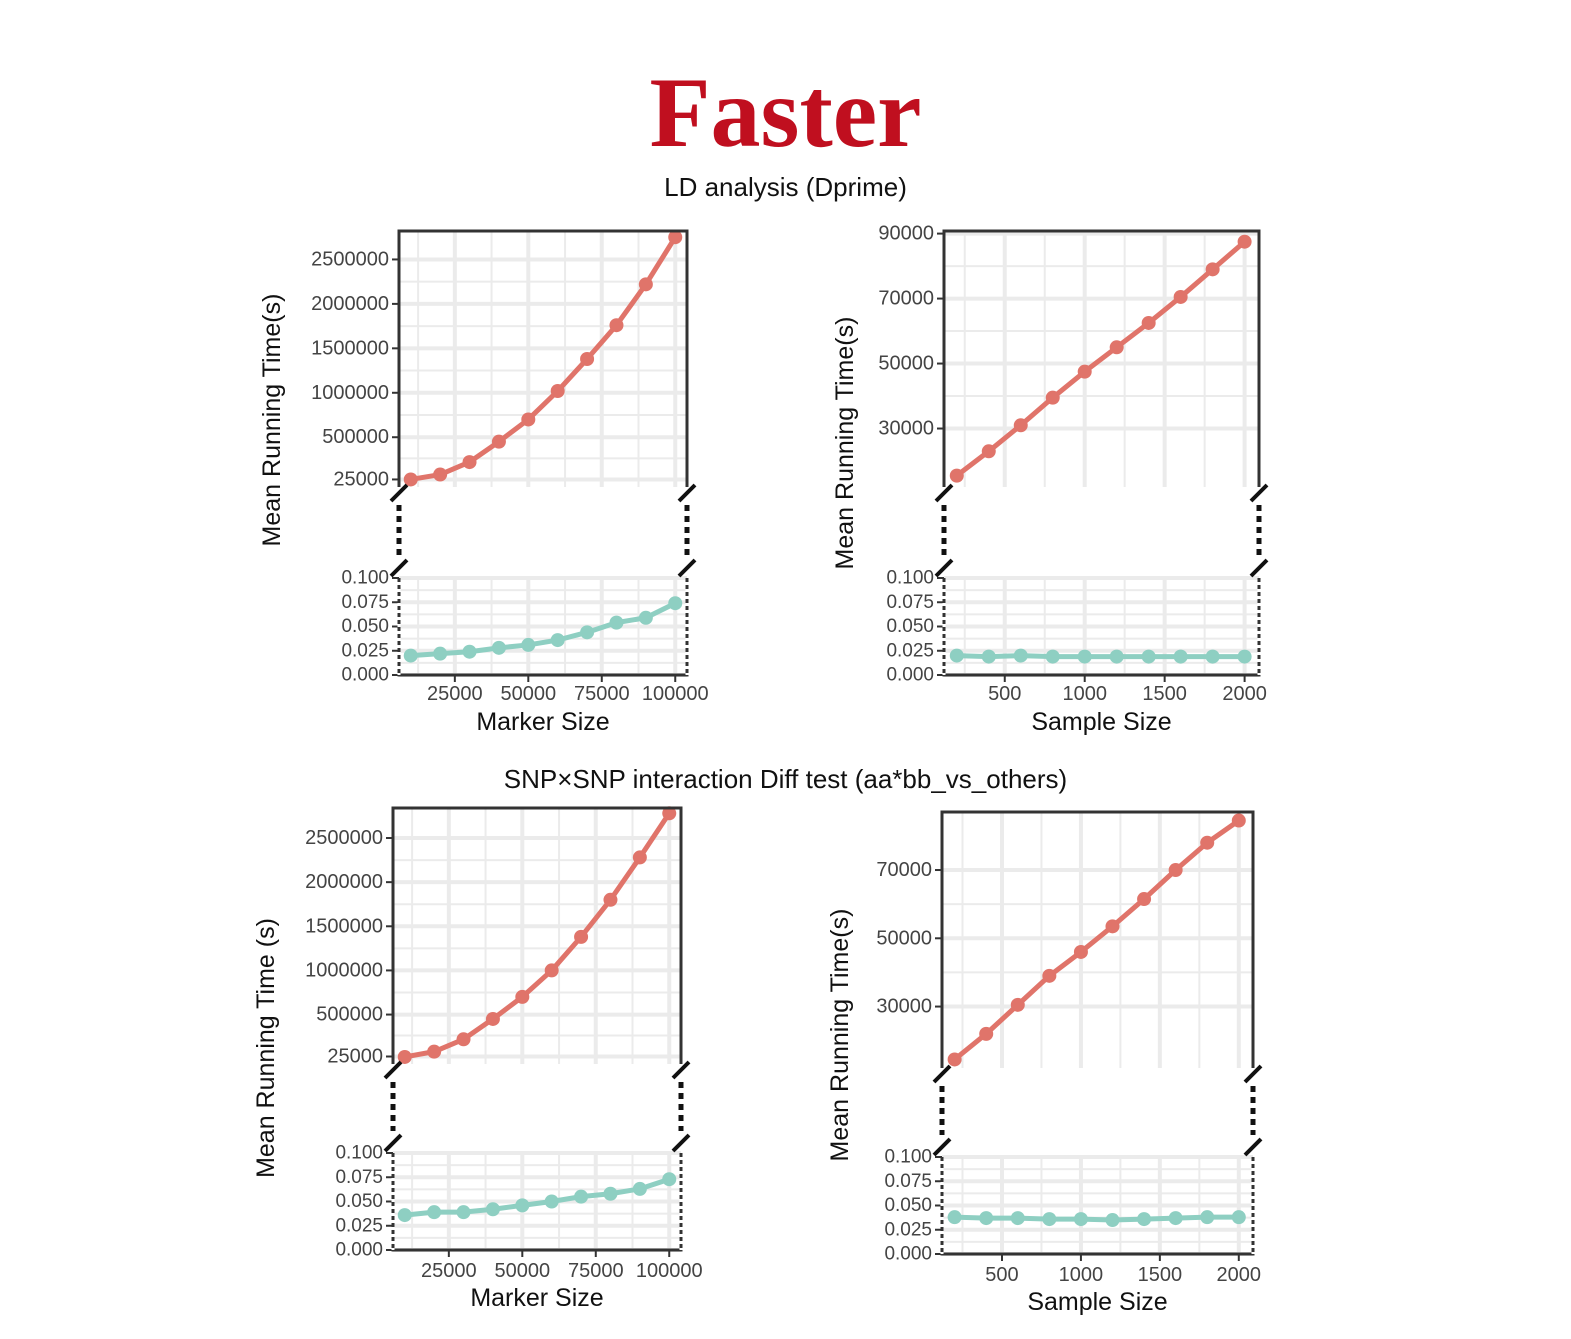 The width and height of the screenshot is (1571, 1339). Describe the element at coordinates (1164, 694) in the screenshot. I see `x-tick-label: 1500` at that location.